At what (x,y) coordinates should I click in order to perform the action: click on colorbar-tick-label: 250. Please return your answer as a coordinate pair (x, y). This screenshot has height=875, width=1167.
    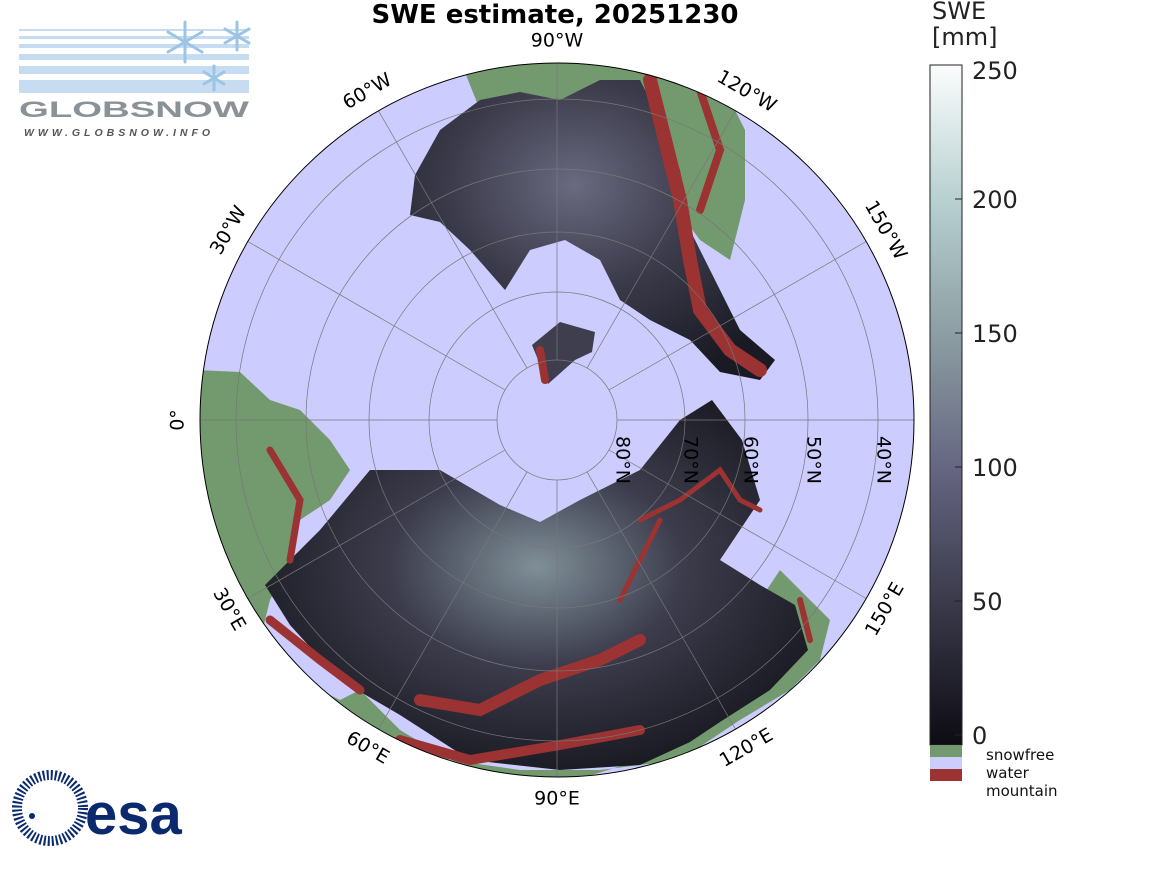
    Looking at the image, I should click on (995, 71).